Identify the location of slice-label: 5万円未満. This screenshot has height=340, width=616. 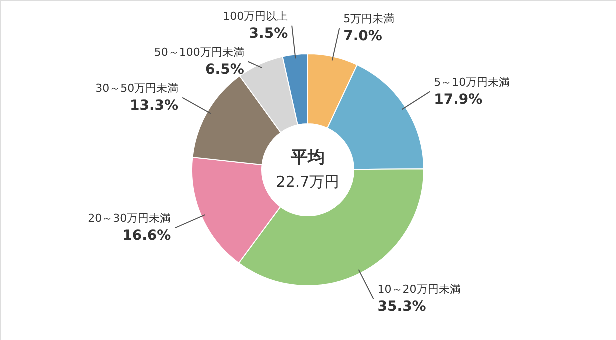
(369, 19).